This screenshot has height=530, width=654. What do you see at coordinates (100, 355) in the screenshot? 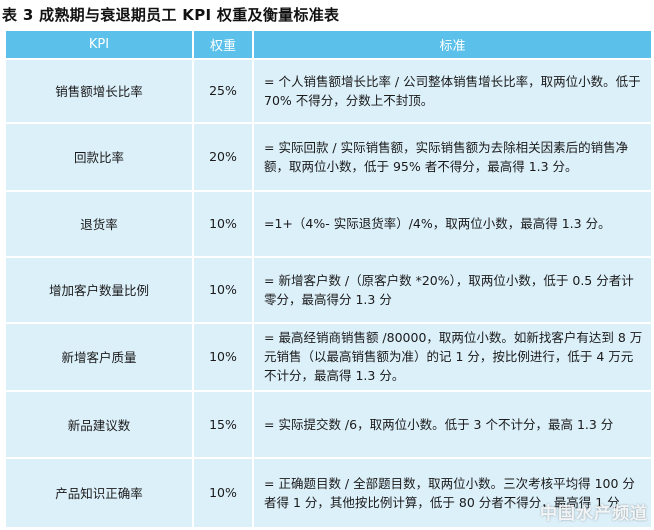
I see `kpi-name: 新增客户质量` at bounding box center [100, 355].